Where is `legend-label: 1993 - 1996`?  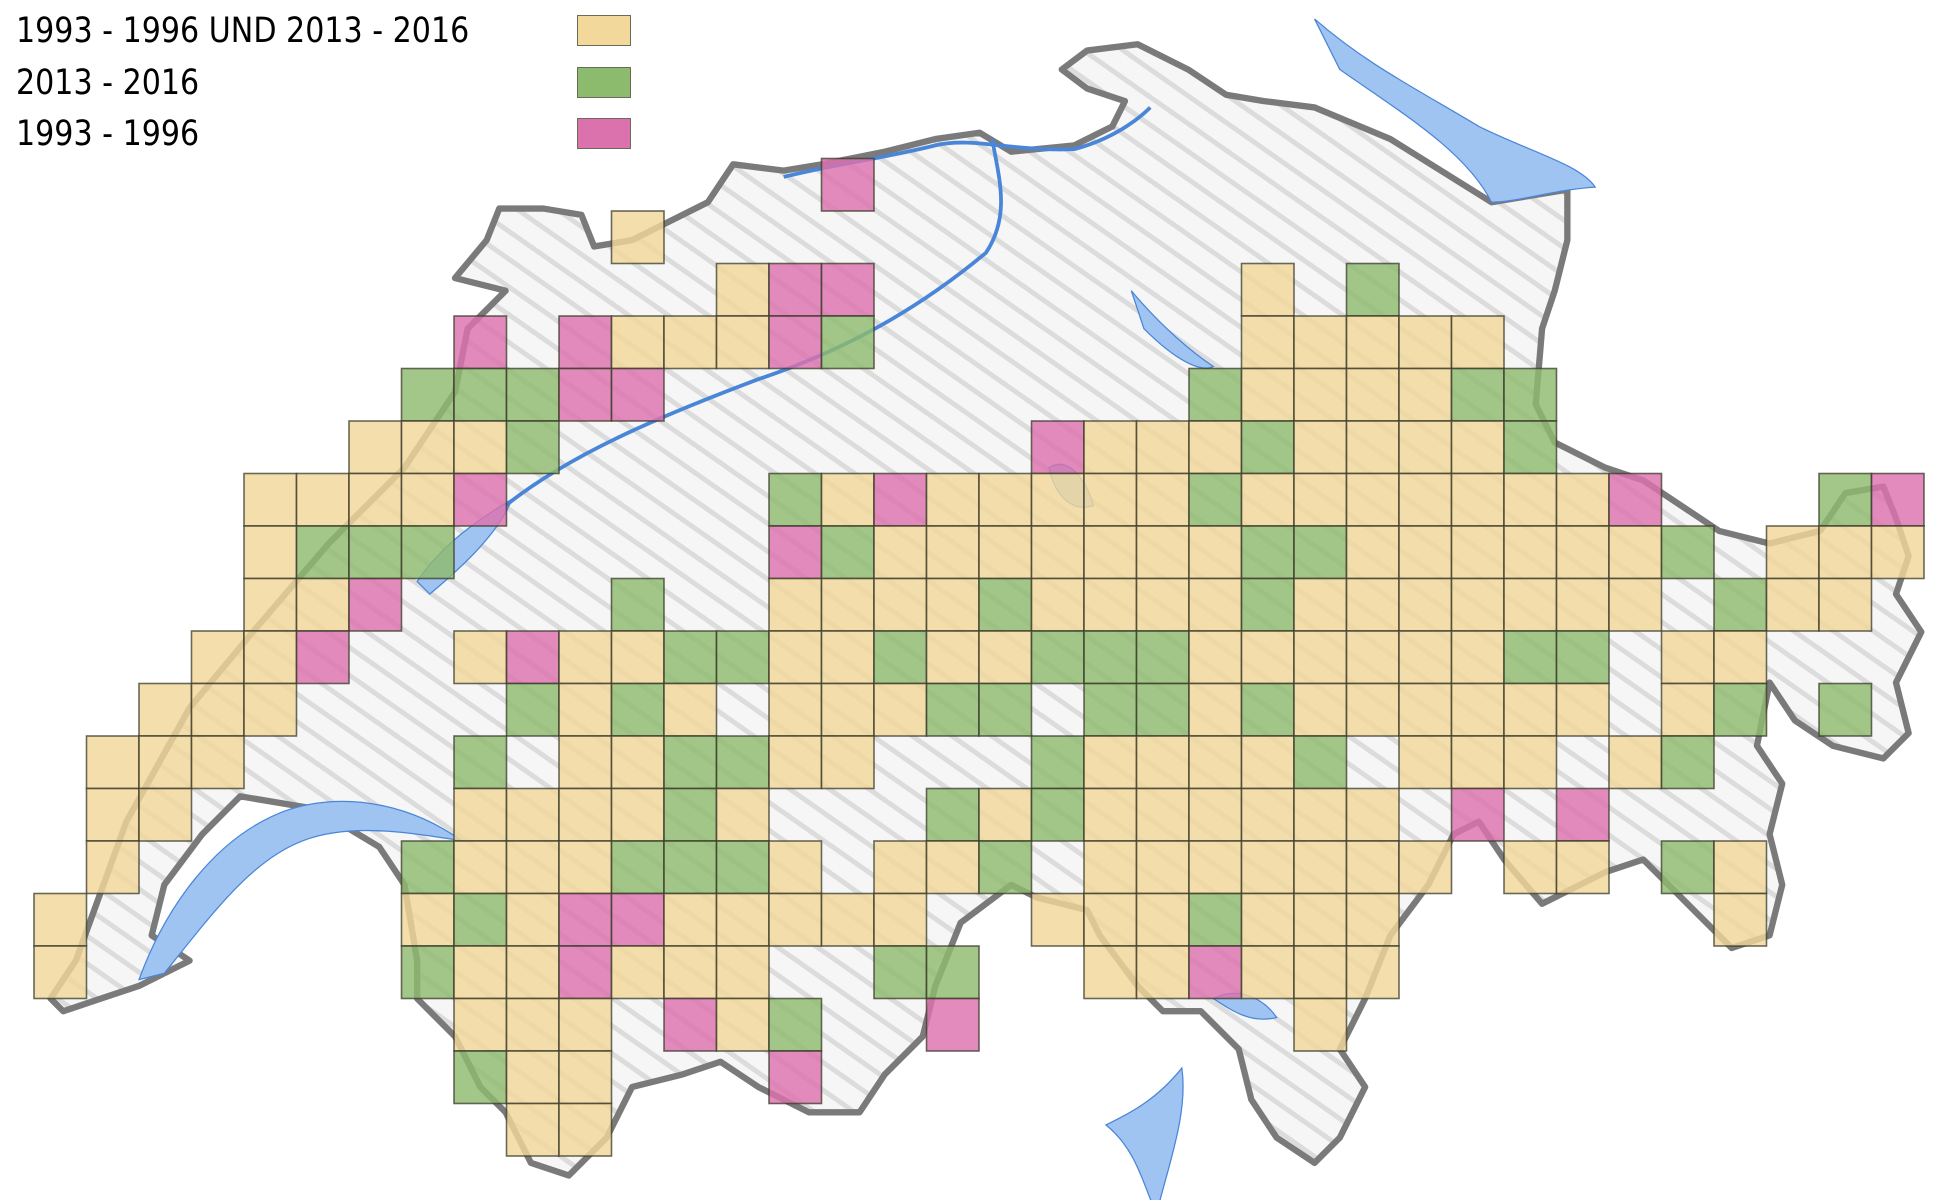 legend-label: 1993 - 1996 is located at coordinates (108, 134).